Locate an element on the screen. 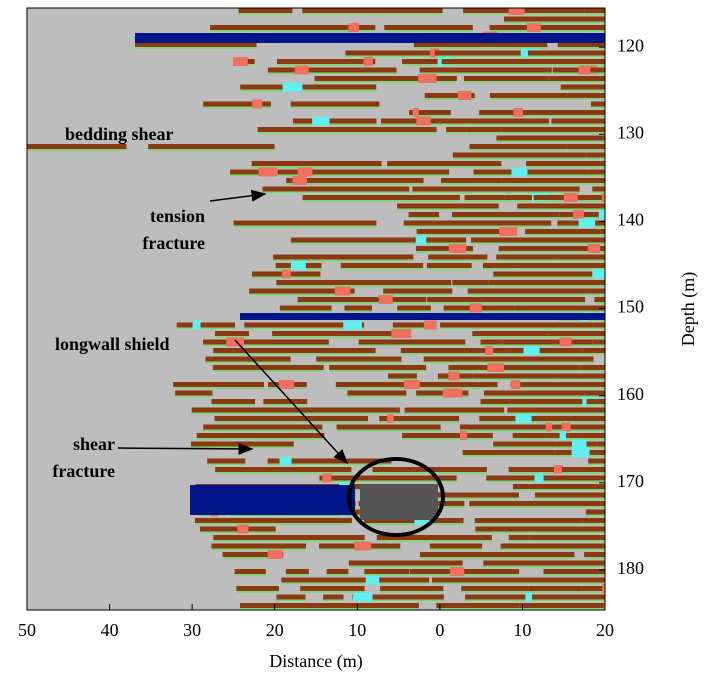  annotation: shear is located at coordinates (94, 444).